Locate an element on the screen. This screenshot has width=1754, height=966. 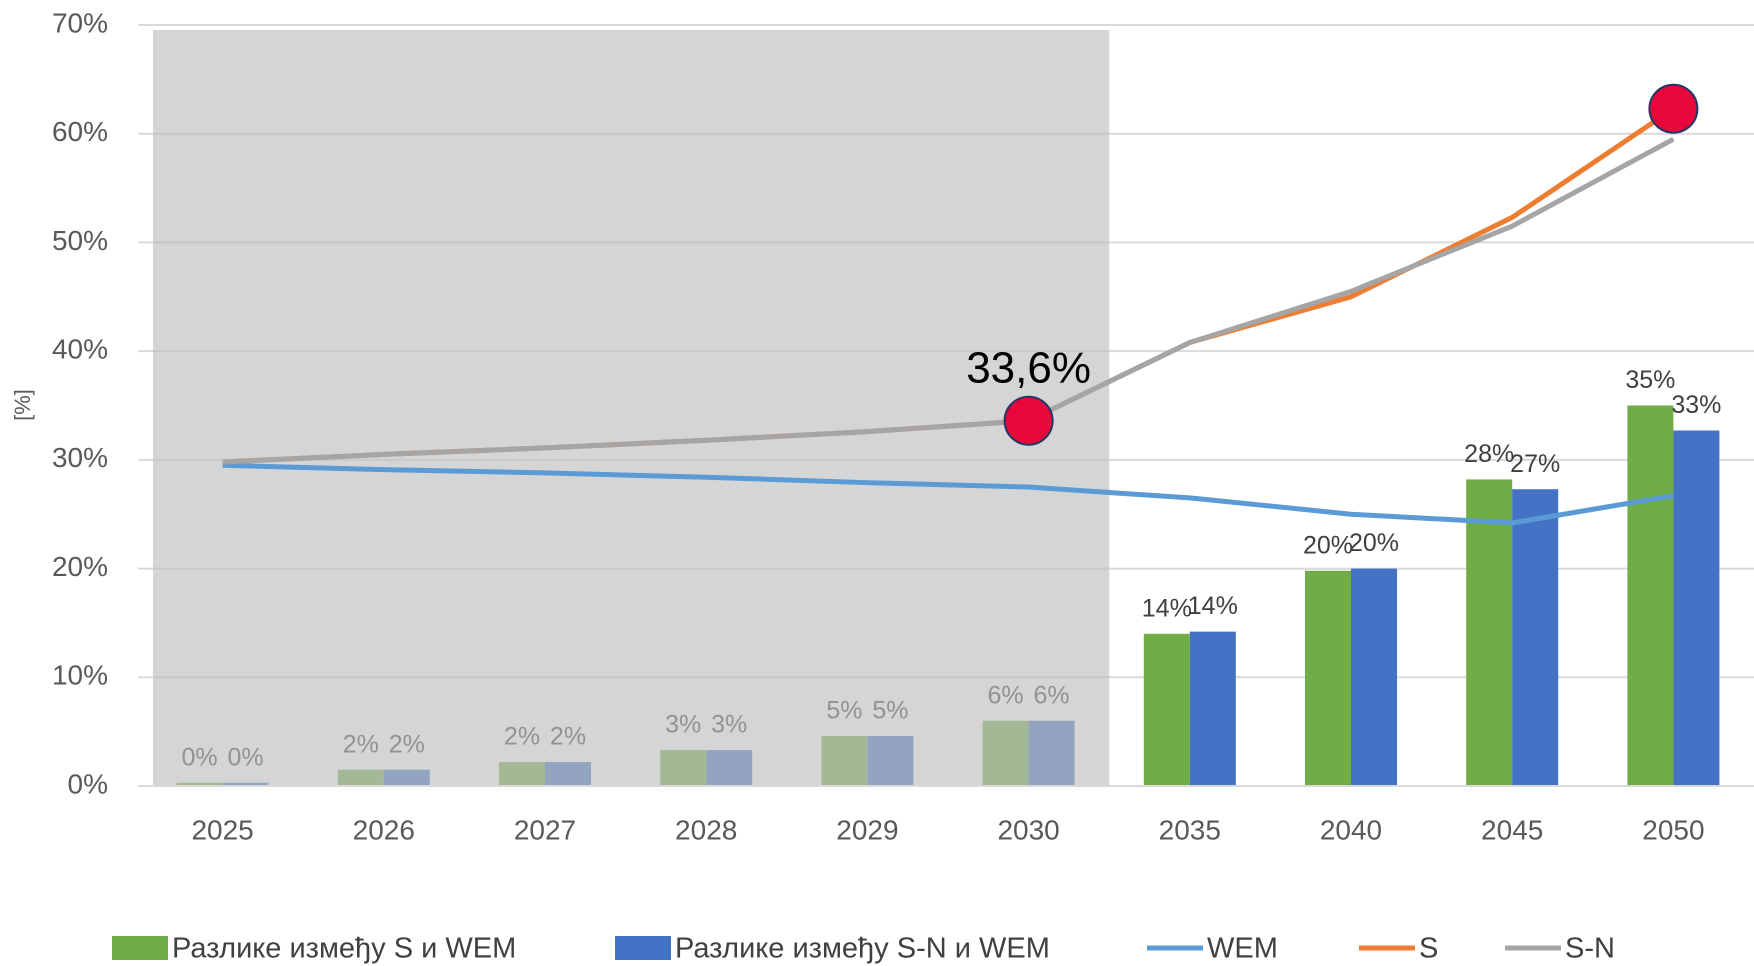
x-tick-label: 2026 is located at coordinates (384, 829).